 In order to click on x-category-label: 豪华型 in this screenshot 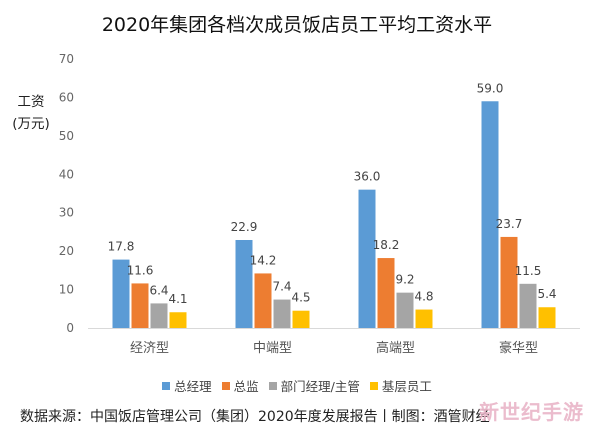, I will do `click(518, 348)`.